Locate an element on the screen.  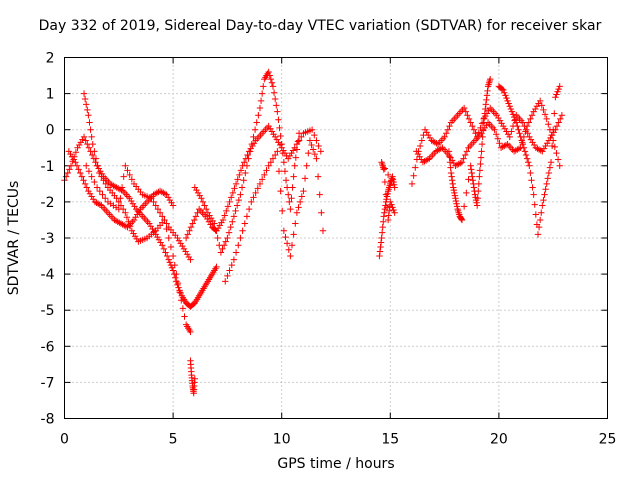
series-track-c is located at coordinates (137, 213).